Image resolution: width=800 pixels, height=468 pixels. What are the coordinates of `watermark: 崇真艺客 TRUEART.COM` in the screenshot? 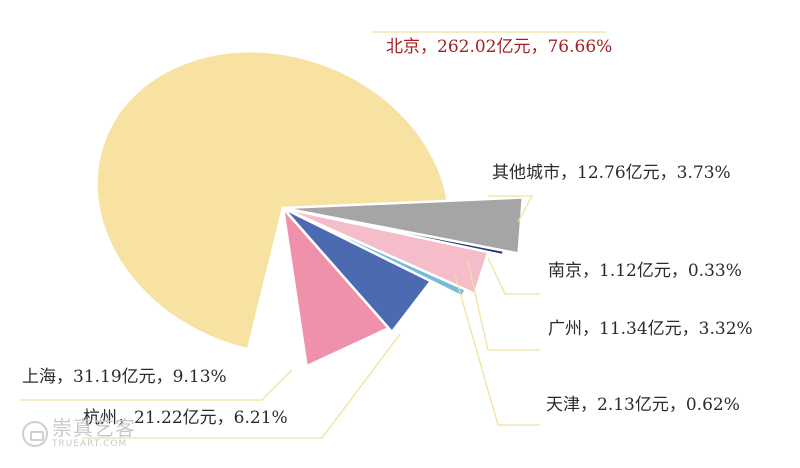 It's located at (79, 433).